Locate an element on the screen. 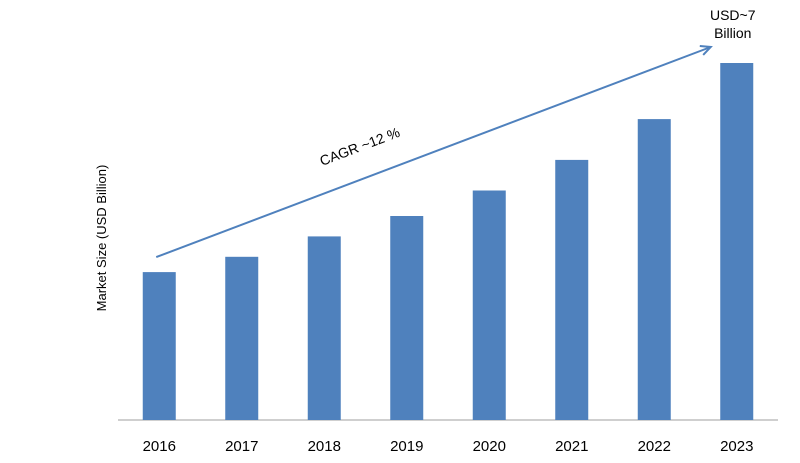 The height and width of the screenshot is (463, 800). bar-2021 is located at coordinates (572, 289).